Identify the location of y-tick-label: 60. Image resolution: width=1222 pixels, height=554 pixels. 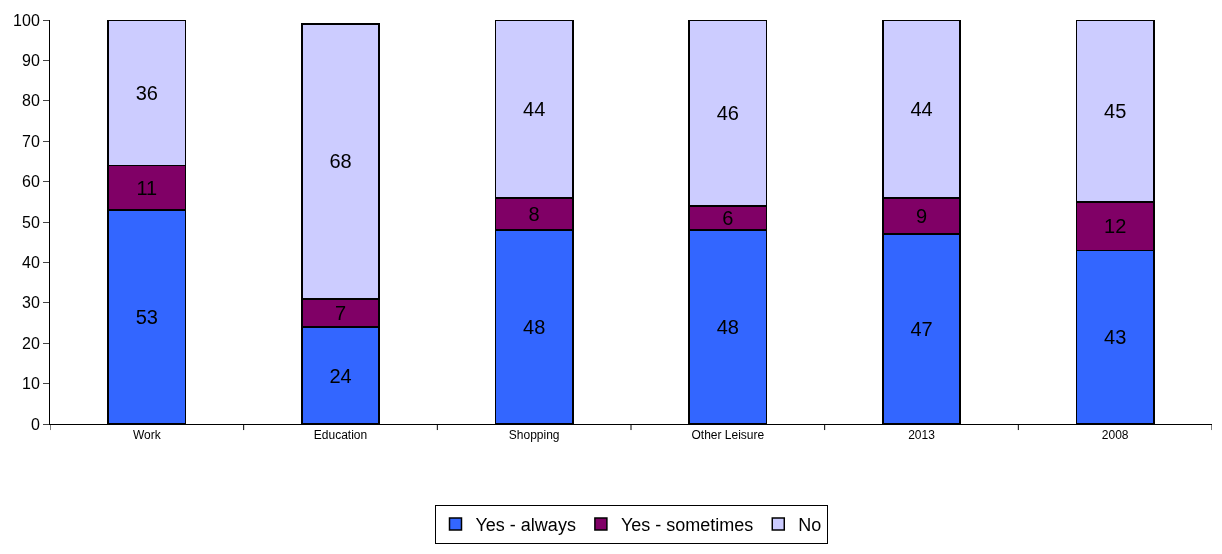
(31, 182).